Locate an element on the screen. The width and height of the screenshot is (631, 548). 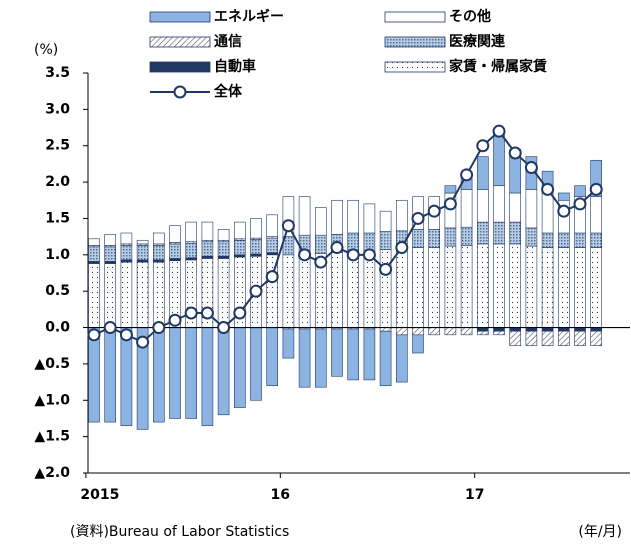
legend-label: 家賃・帰属家賃 is located at coordinates (498, 66).